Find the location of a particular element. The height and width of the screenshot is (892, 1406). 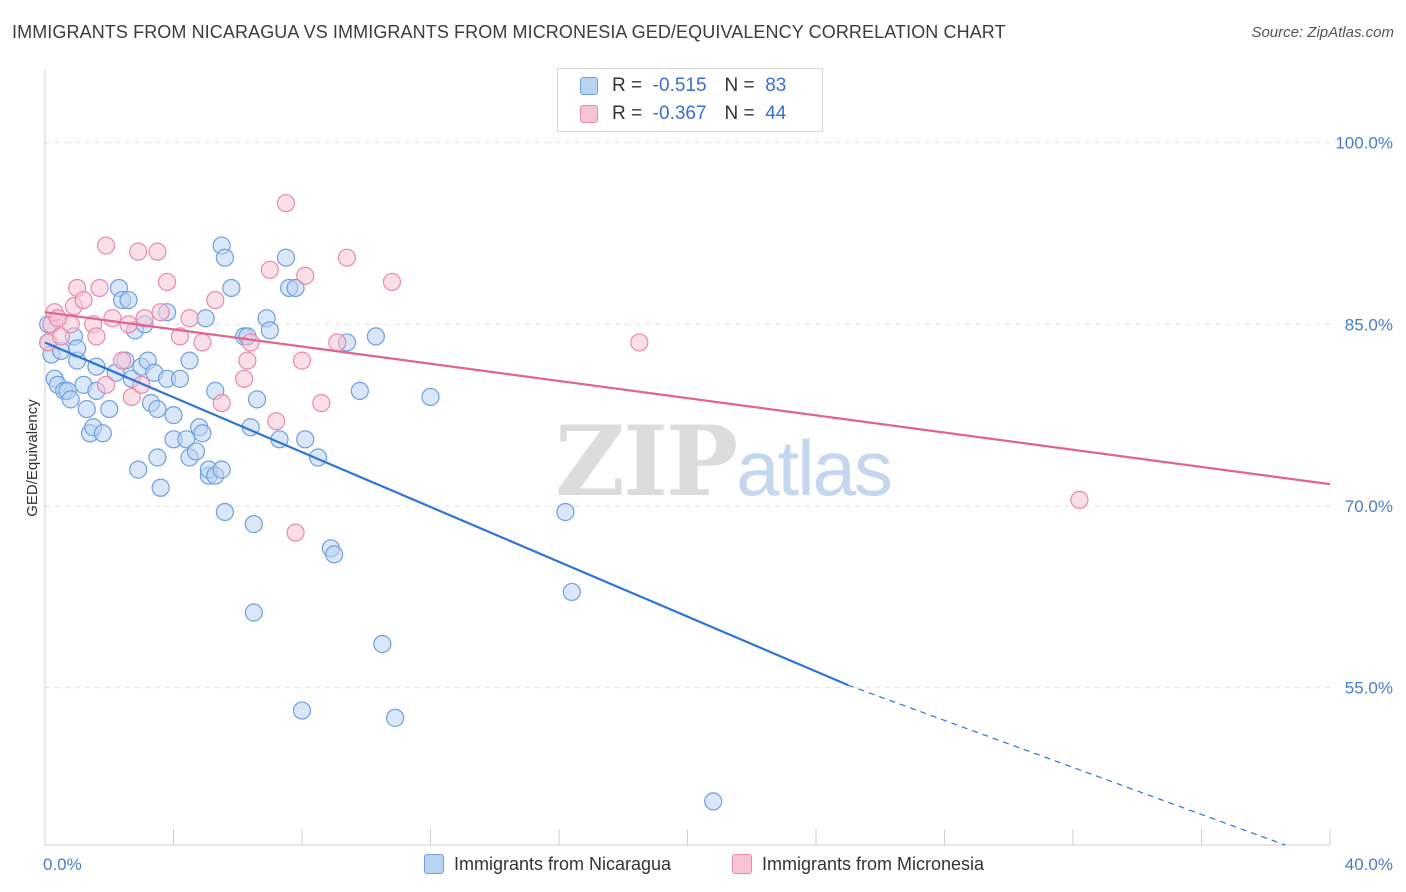

bottom-legend-label-nicaragua: Immigrants from Nicaragua is located at coordinates (563, 863).